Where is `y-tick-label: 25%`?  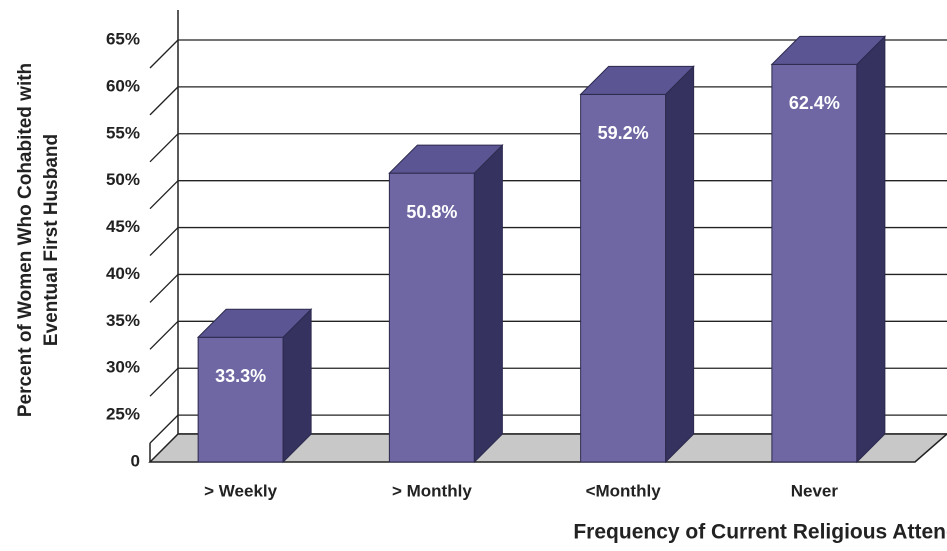 y-tick-label: 25% is located at coordinates (123, 414).